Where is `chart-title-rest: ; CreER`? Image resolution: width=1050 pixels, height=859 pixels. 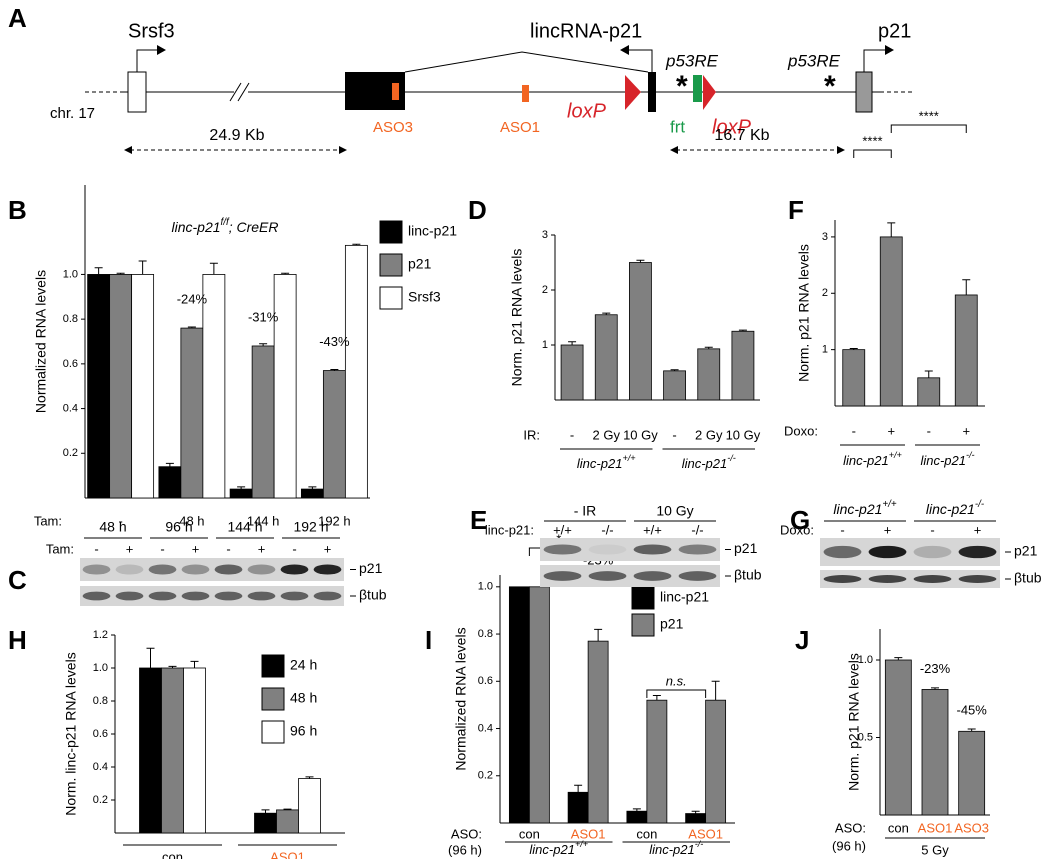
chart-title-rest: ; CreER is located at coordinates (254, 227).